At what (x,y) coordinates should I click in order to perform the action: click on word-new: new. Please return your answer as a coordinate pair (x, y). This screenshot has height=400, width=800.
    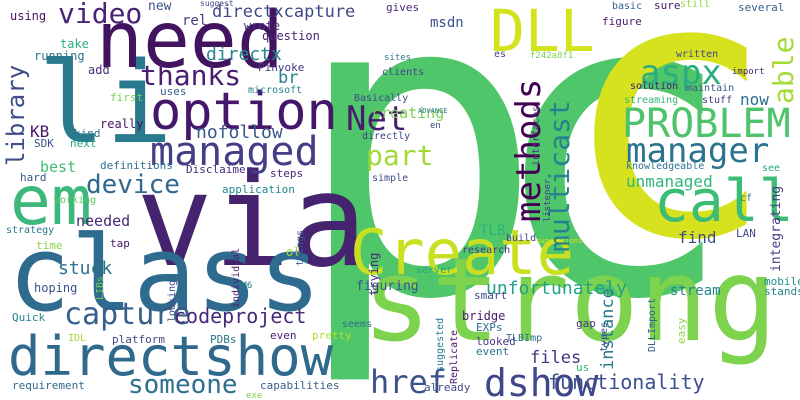
    Looking at the image, I should click on (160, 7).